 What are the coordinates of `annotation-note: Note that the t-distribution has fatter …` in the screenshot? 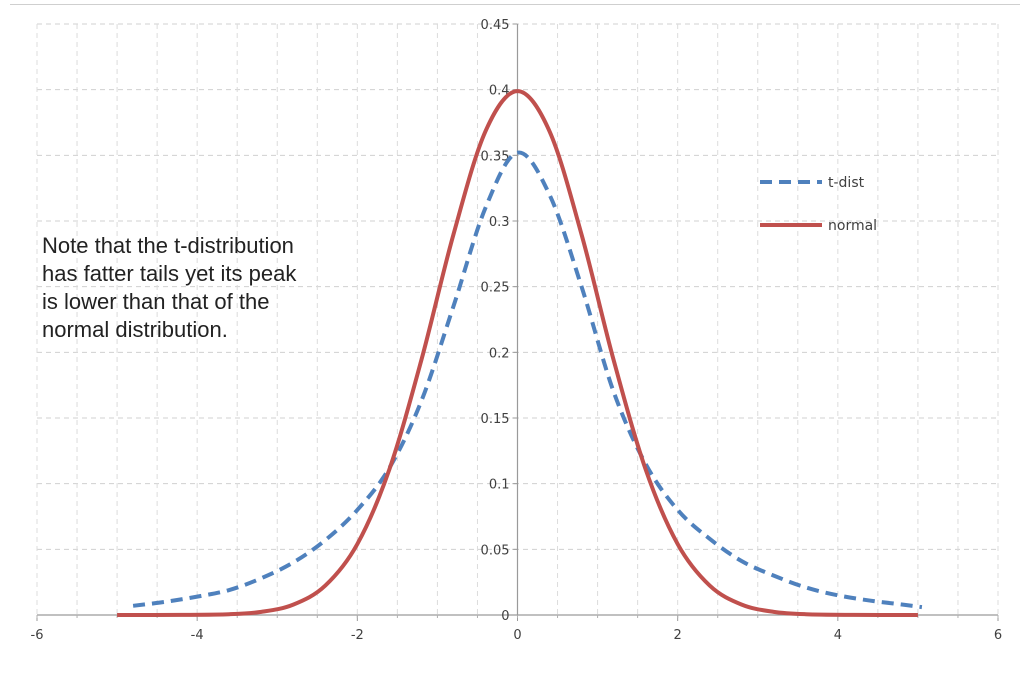 It's located at (232, 288).